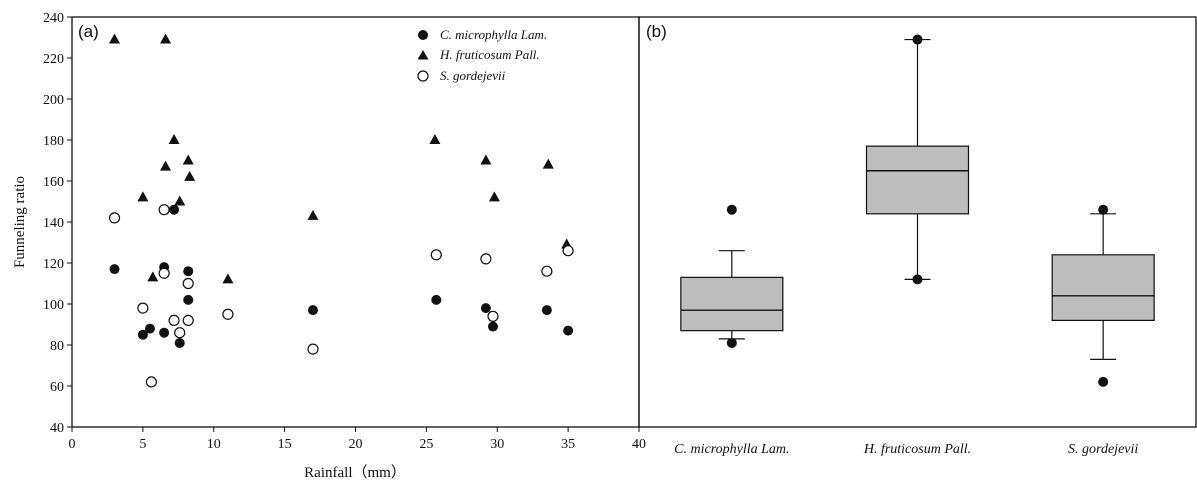 The height and width of the screenshot is (485, 1197). I want to click on y-tick-label: 100, so click(53, 305).